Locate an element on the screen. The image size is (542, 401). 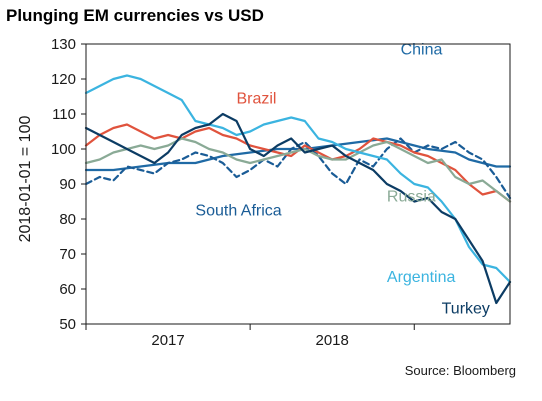
x-tick-label-2018: 2018 is located at coordinates (332, 340).